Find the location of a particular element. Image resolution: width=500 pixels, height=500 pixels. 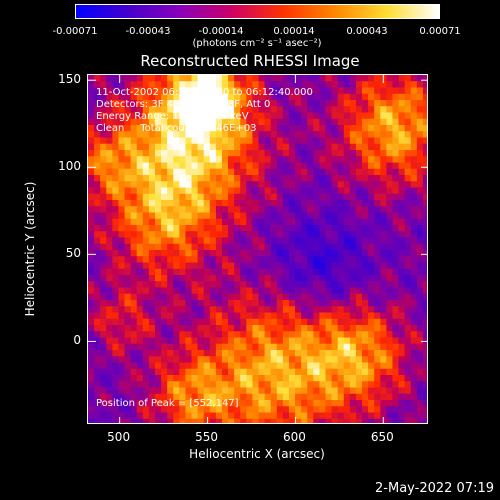

colorbar-tick-label: 0.00014 is located at coordinates (294, 31).